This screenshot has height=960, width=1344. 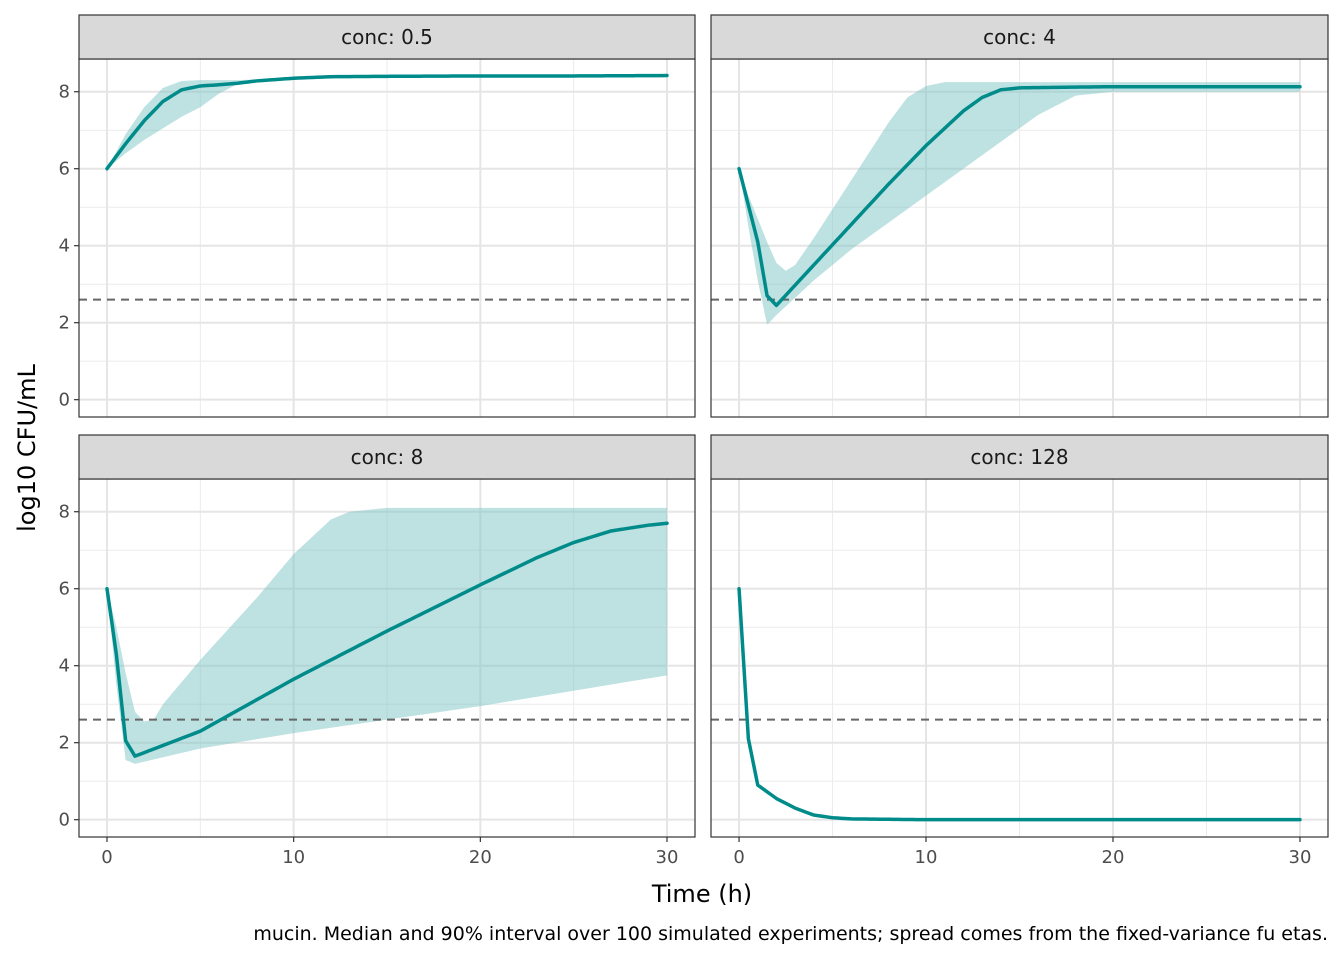 What do you see at coordinates (27, 448) in the screenshot?
I see `y-axis-title: log10 CFU/mL` at bounding box center [27, 448].